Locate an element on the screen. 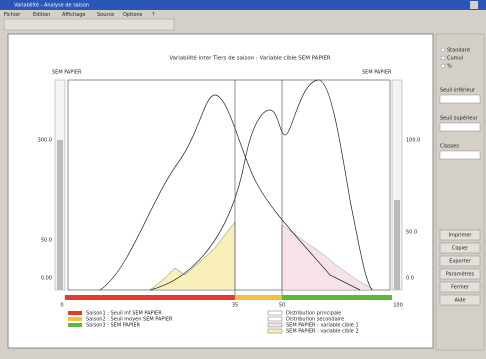 The image size is (486, 359). menu-item: Affichage is located at coordinates (74, 15).